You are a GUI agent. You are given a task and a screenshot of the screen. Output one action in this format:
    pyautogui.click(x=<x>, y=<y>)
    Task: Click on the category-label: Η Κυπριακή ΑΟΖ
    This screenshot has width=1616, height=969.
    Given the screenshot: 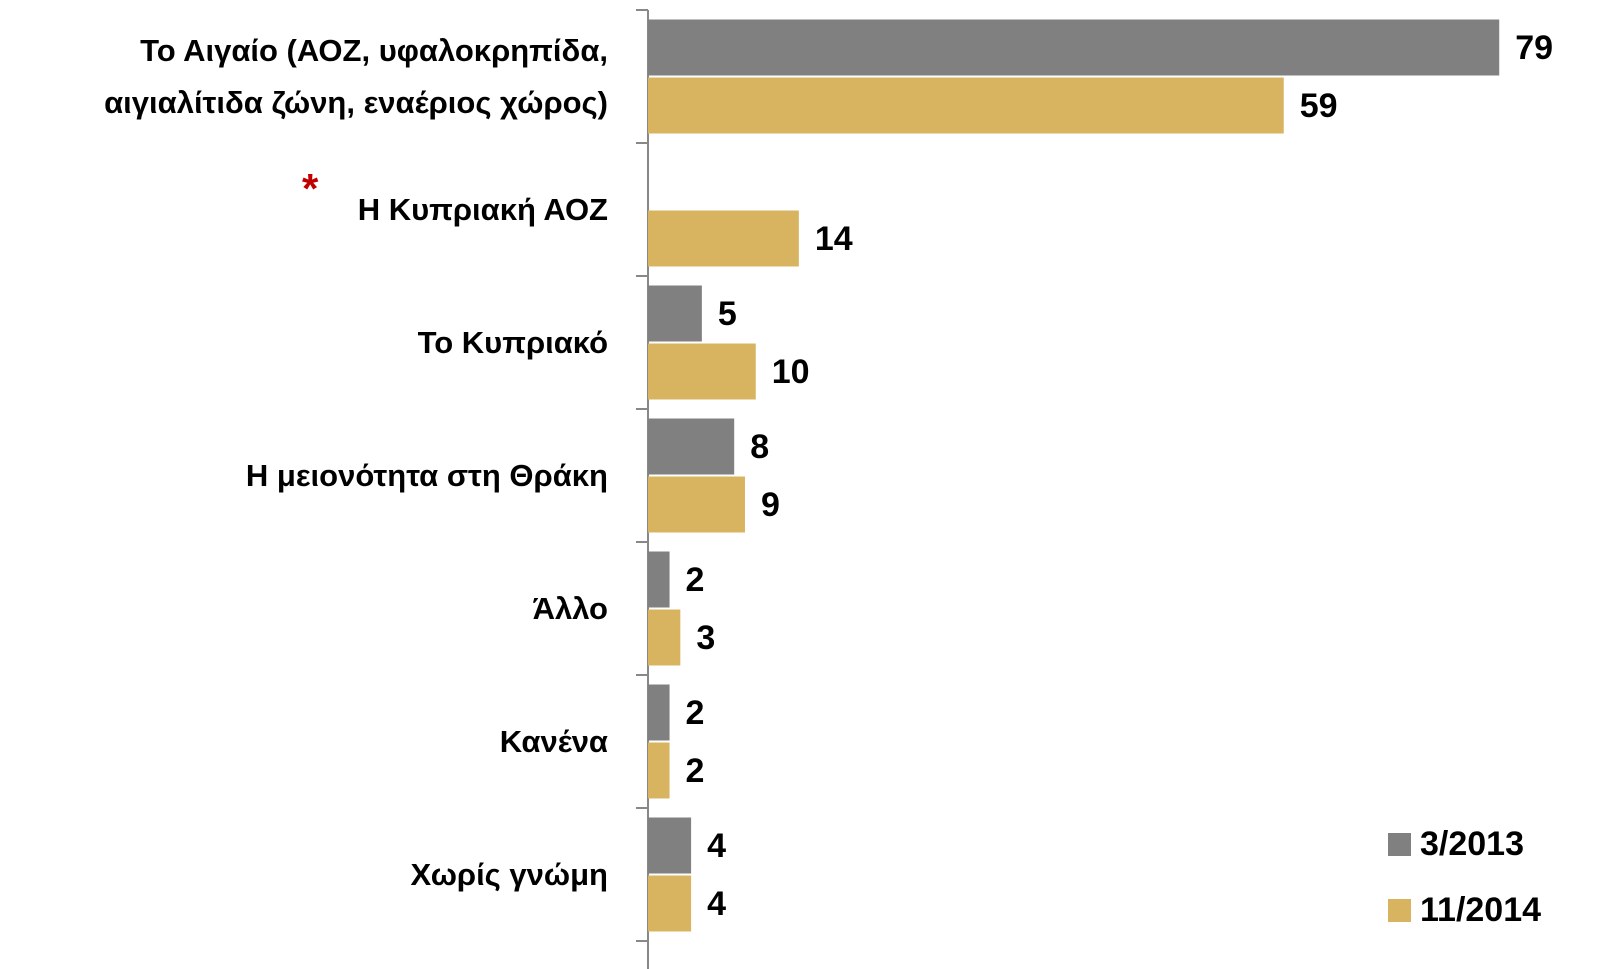 What is the action you would take?
    pyautogui.click(x=482, y=209)
    